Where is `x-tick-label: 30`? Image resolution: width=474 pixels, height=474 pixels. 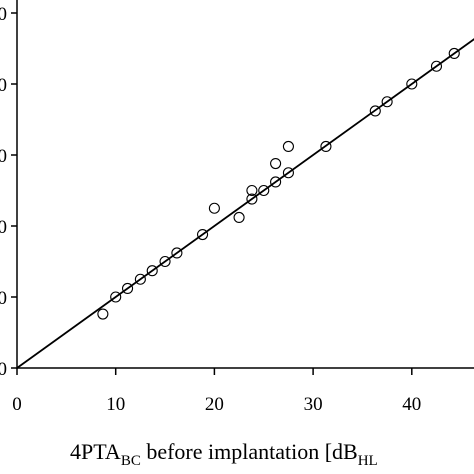
x-tick-label: 30 is located at coordinates (313, 404).